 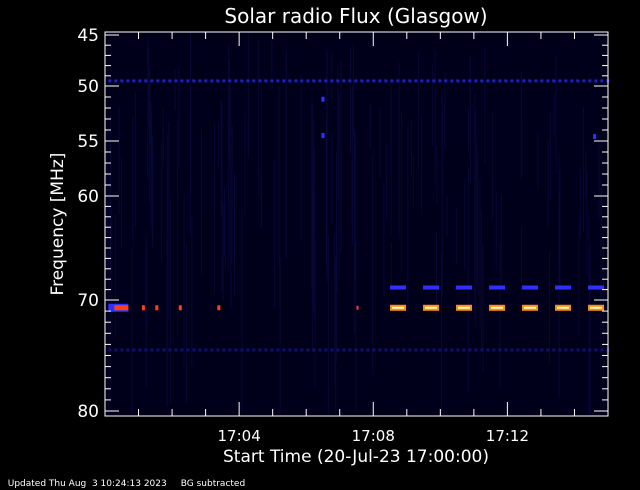 What do you see at coordinates (88, 301) in the screenshot?
I see `y-tick-label: 70` at bounding box center [88, 301].